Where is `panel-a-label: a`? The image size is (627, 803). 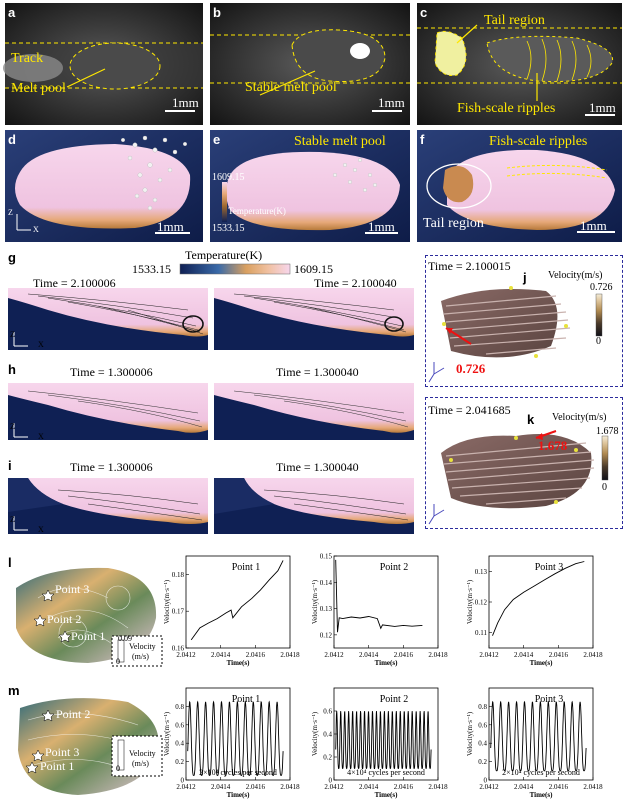 panel-a-label: a is located at coordinates (12, 12).